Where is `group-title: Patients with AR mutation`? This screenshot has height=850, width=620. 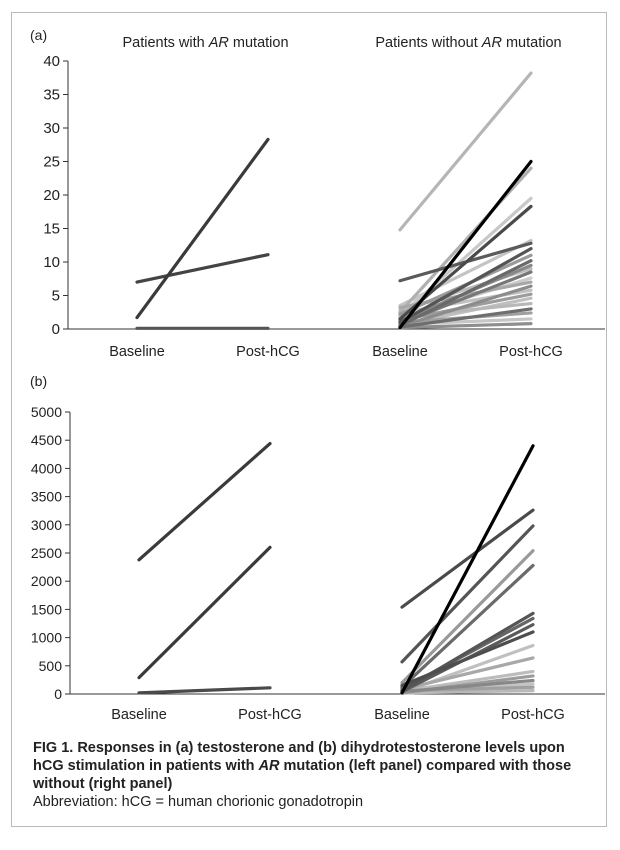
group-title: Patients with AR mutation is located at coordinates (205, 43).